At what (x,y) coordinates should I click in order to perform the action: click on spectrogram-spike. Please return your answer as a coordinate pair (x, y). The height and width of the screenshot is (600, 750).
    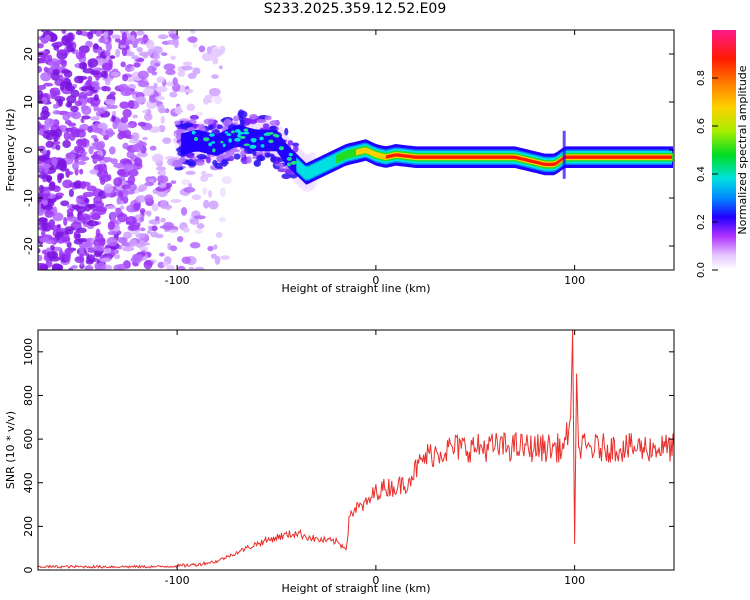
    Looking at the image, I should click on (564, 154).